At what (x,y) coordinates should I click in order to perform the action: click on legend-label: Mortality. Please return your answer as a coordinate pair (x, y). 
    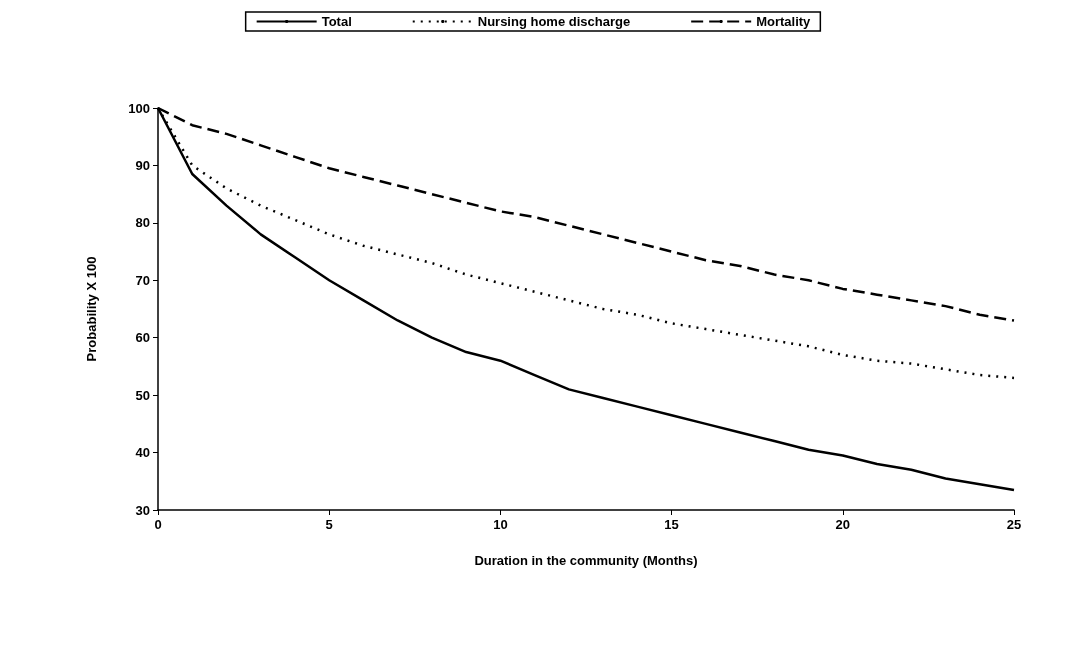
    Looking at the image, I should click on (784, 21).